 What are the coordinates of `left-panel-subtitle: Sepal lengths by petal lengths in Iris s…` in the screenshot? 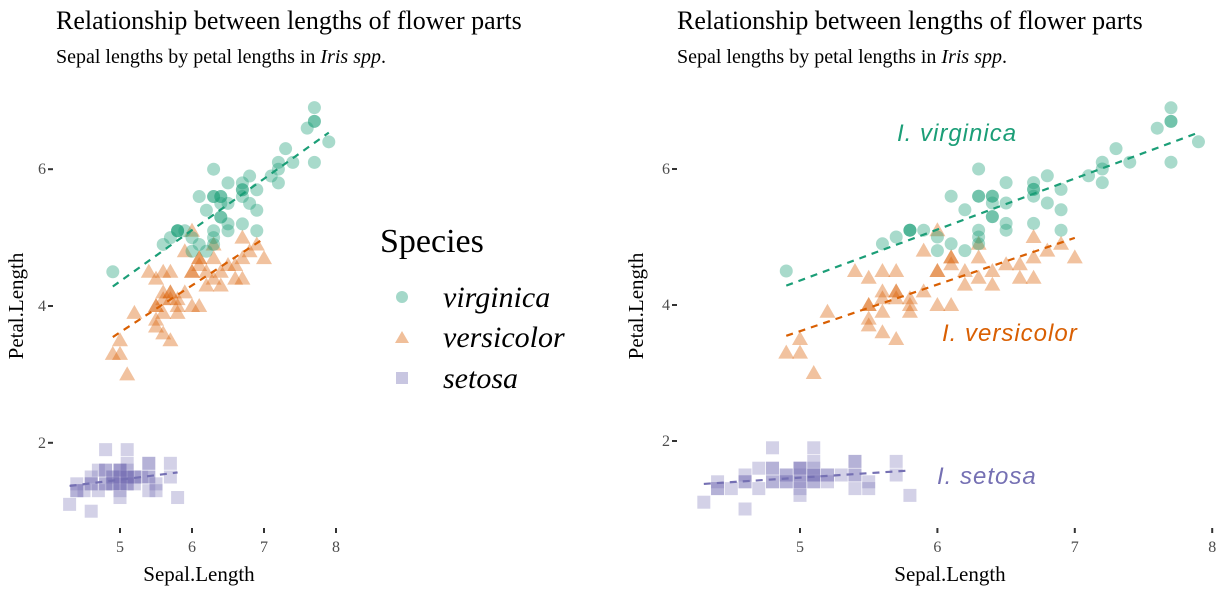 It's located at (221, 57).